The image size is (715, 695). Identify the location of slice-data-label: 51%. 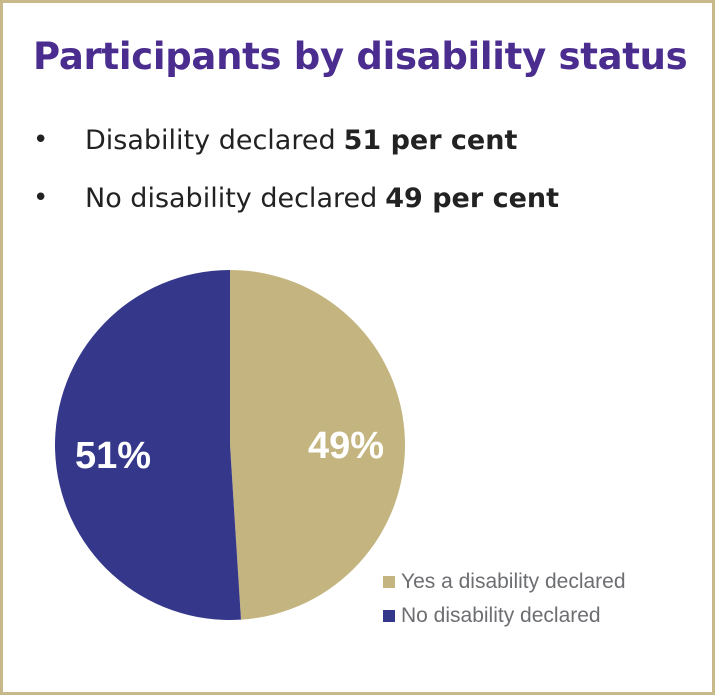
(113, 456).